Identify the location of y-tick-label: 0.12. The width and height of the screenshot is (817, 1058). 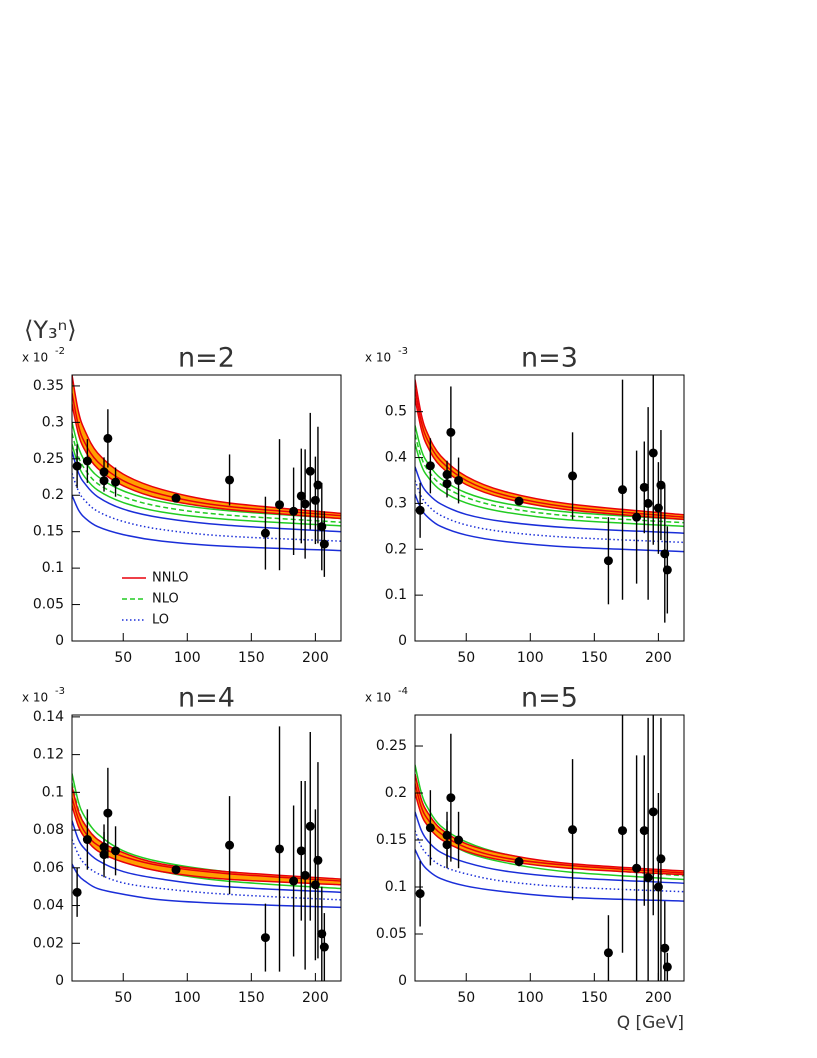
(48, 755).